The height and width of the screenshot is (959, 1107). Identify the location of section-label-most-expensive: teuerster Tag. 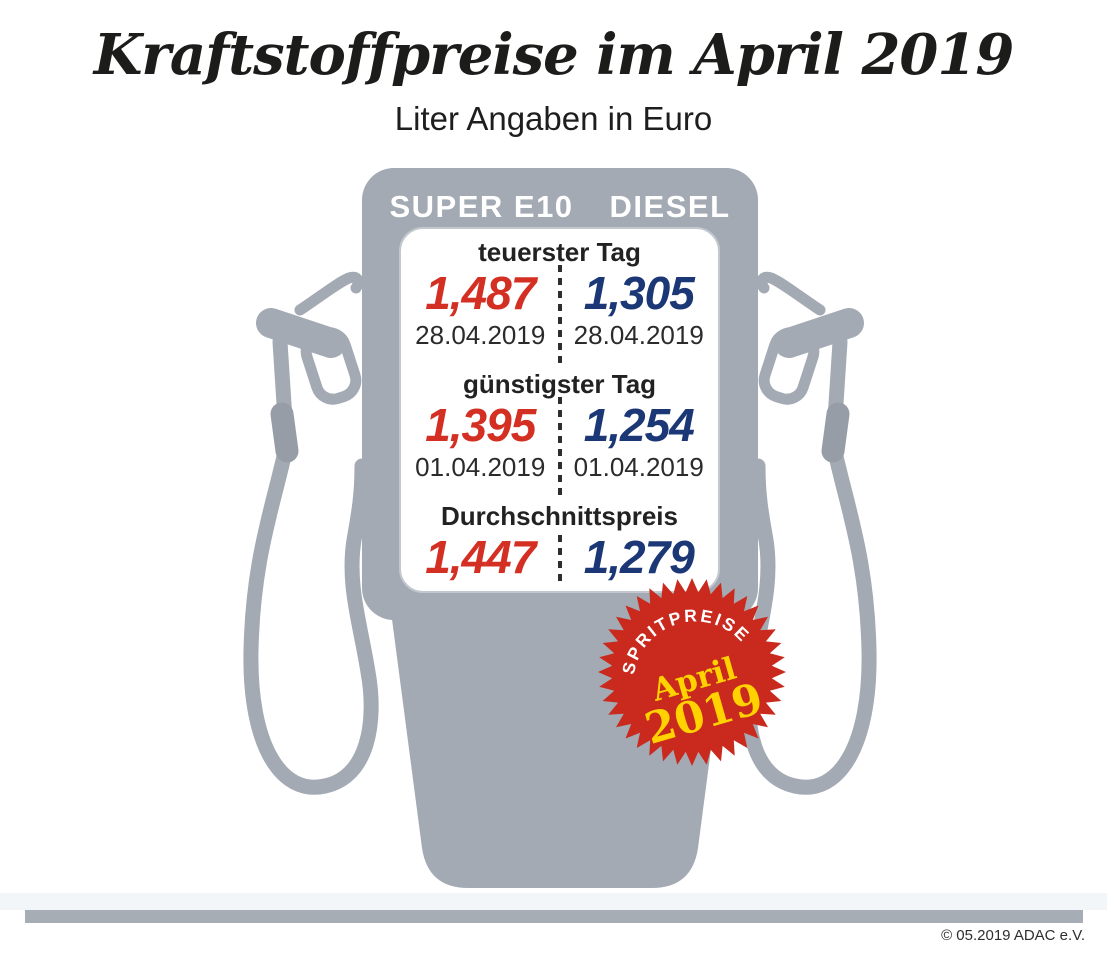
(559, 252).